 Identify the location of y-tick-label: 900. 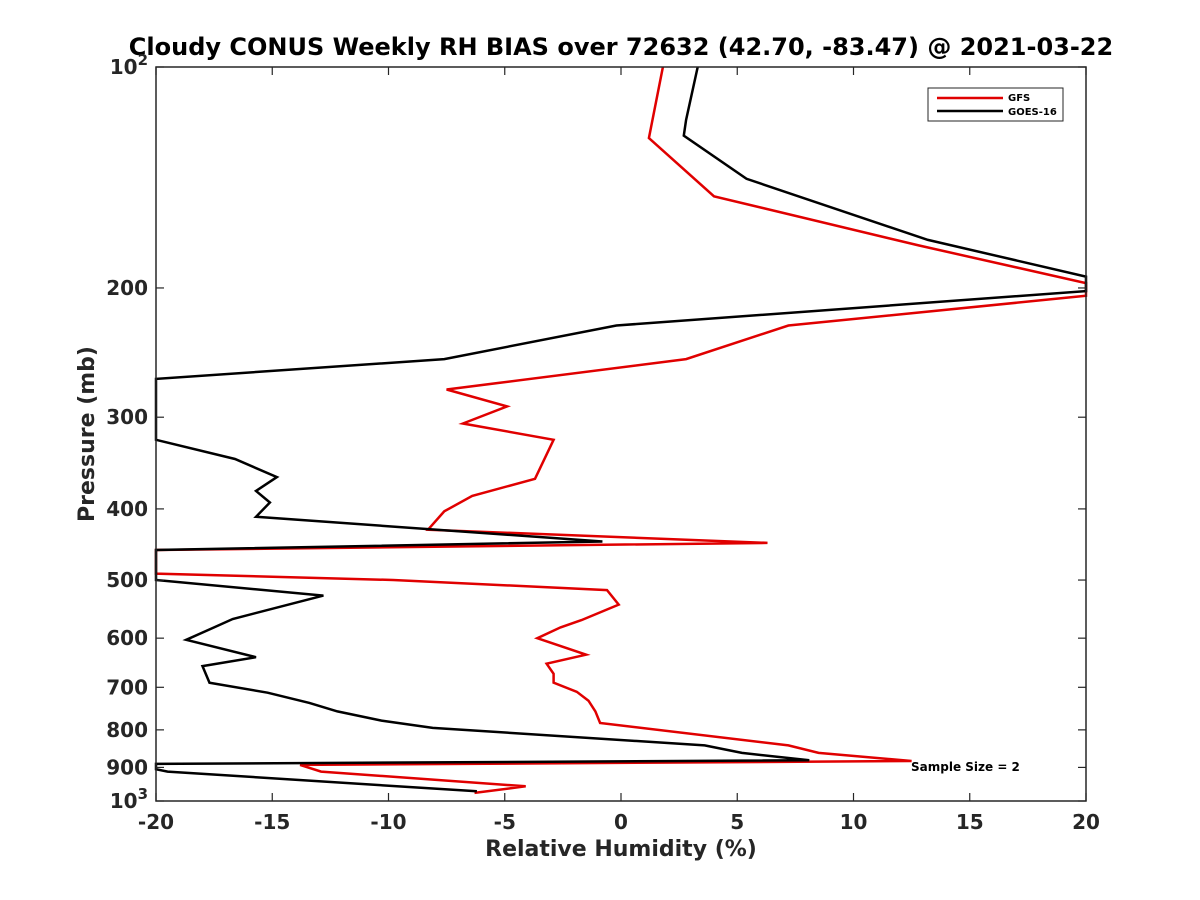
(127, 767).